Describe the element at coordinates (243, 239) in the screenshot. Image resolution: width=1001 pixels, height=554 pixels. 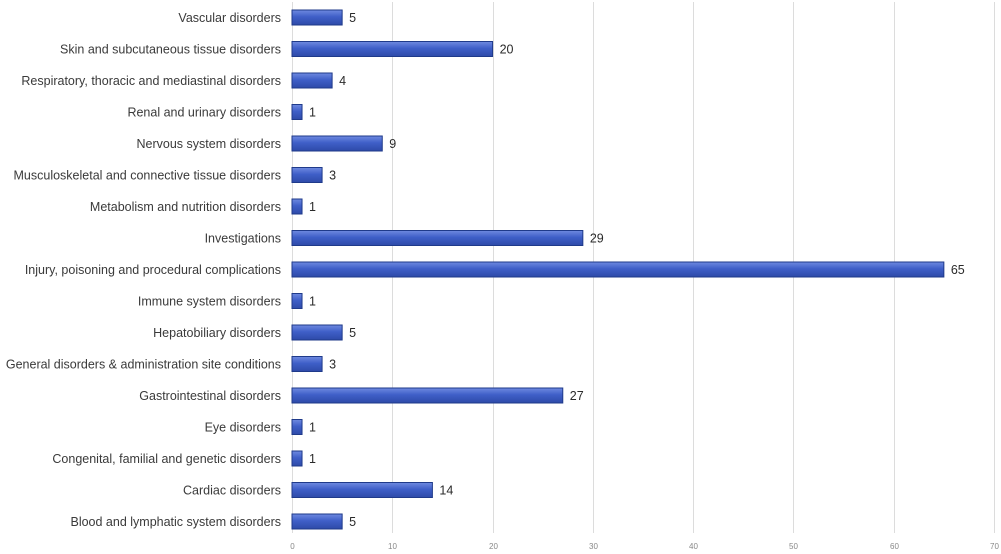
I see `category-label: Investigations` at that location.